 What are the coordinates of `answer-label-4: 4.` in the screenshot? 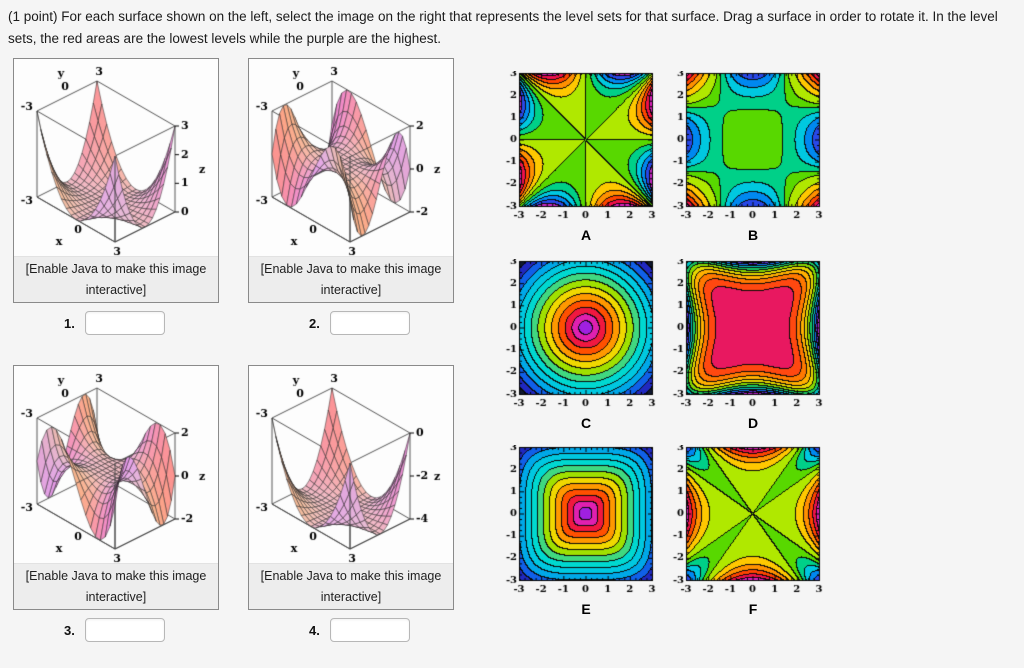 It's located at (314, 630).